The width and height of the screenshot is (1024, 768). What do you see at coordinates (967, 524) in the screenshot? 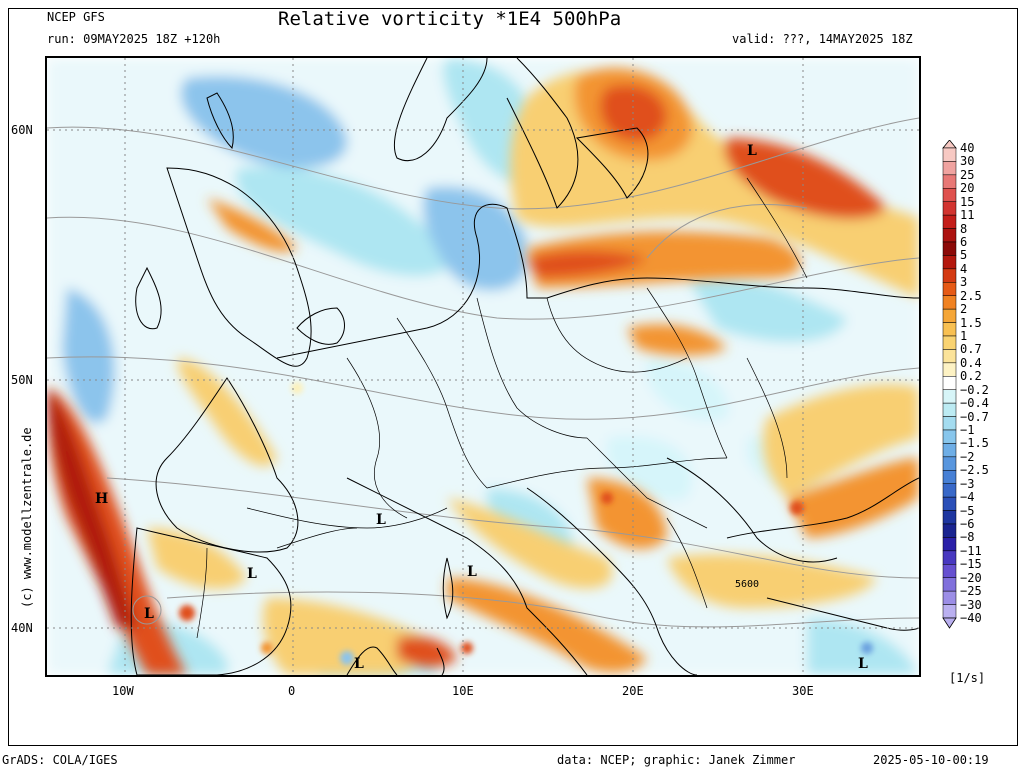
I see `legend-level-label: −6` at bounding box center [967, 524].